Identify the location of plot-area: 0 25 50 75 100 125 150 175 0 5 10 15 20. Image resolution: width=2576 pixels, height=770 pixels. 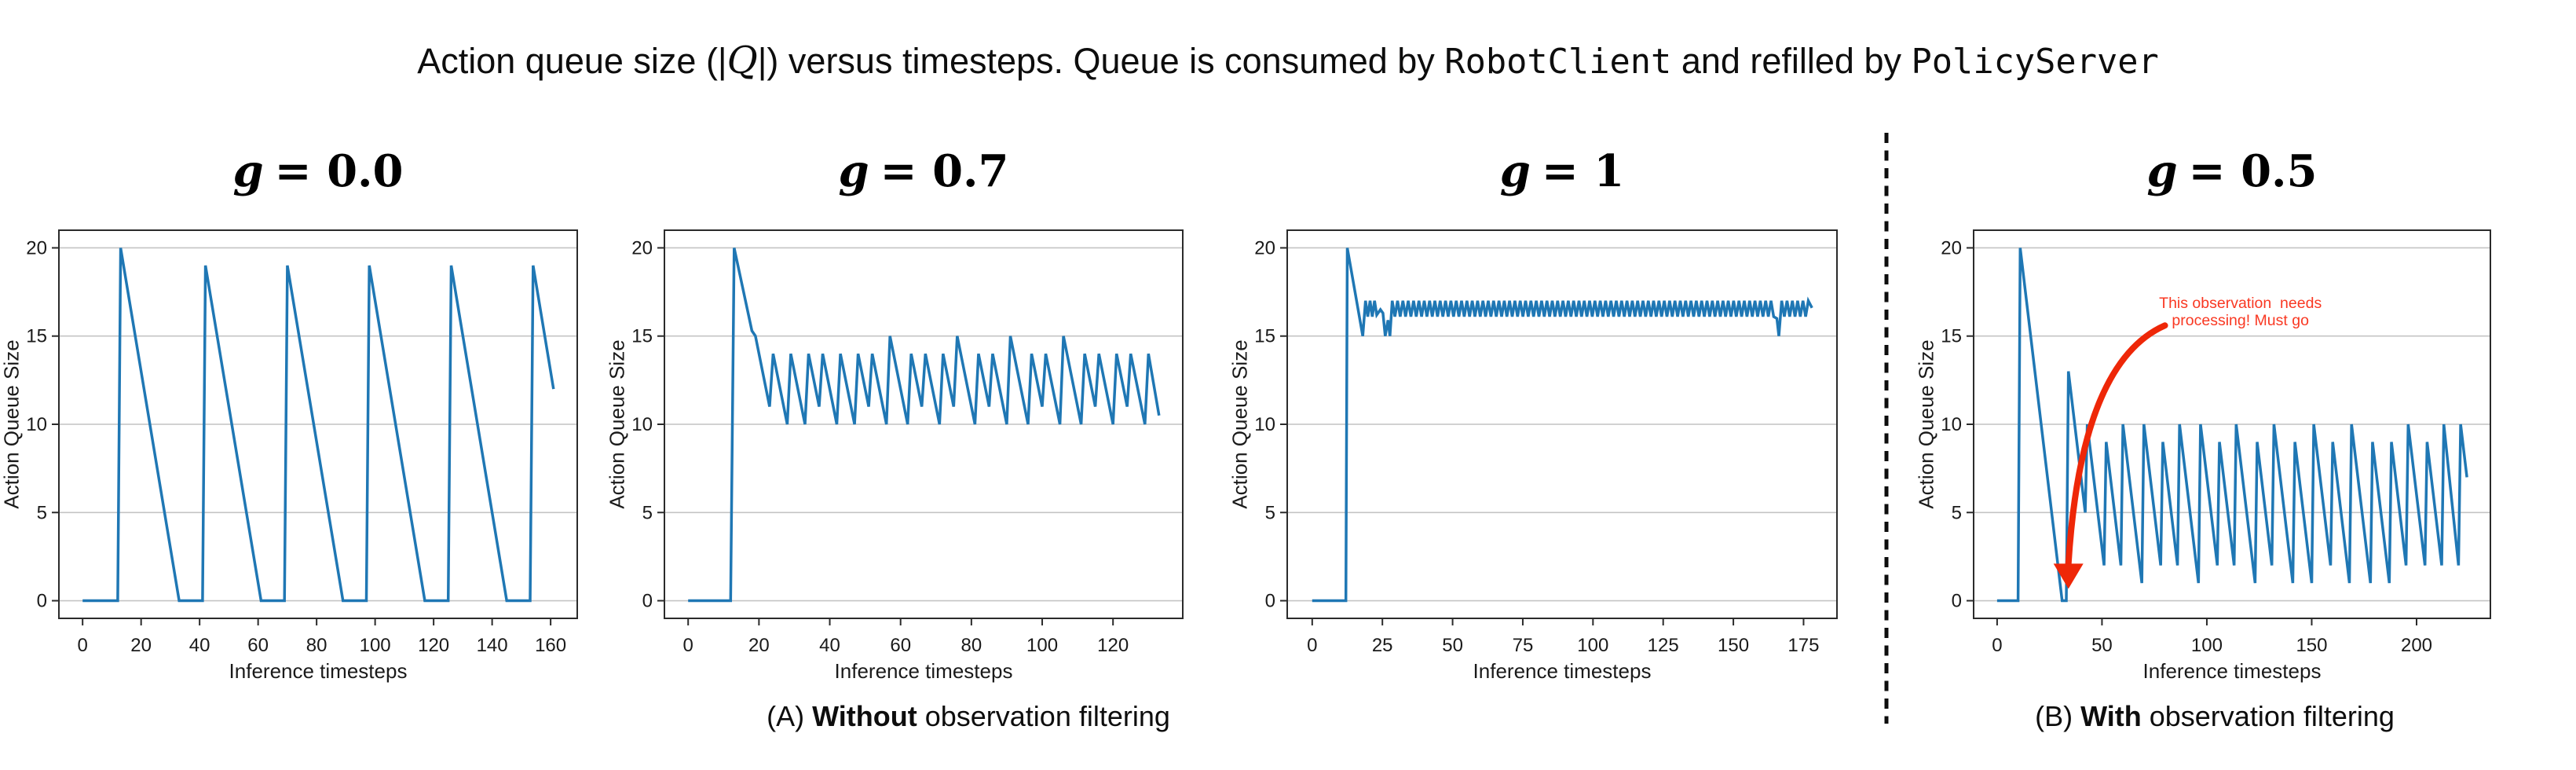
(1546, 442).